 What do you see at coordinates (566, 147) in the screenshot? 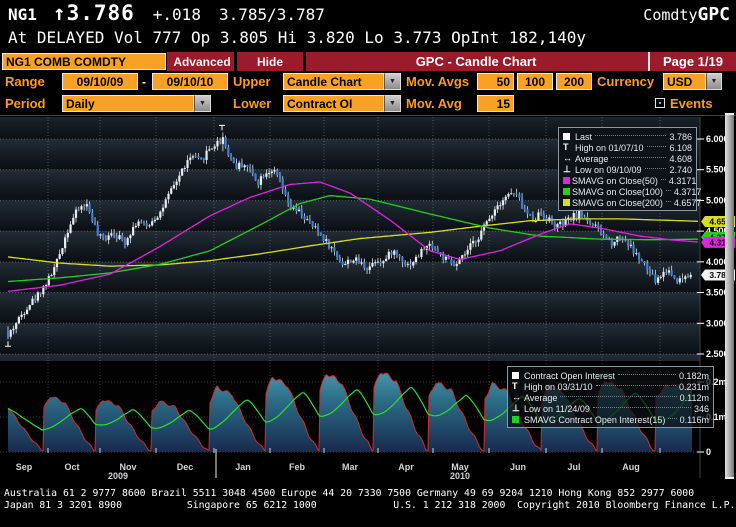
I see `legend-marker-icon: T` at bounding box center [566, 147].